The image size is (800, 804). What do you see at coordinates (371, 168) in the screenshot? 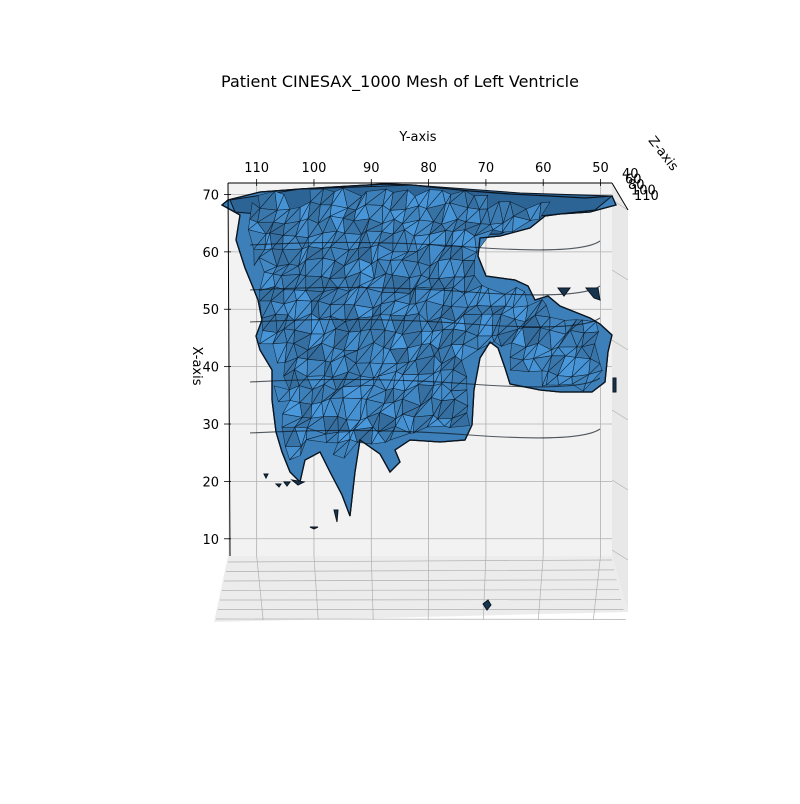
I see `y-tick-label: 90` at bounding box center [371, 168].